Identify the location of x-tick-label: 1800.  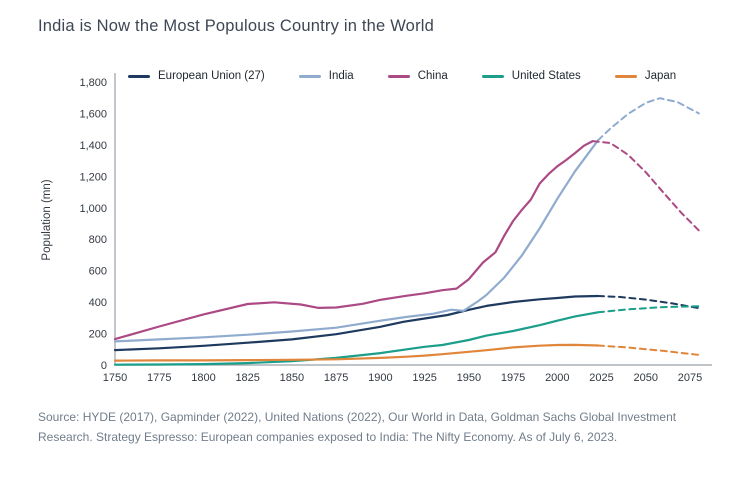
(203, 378).